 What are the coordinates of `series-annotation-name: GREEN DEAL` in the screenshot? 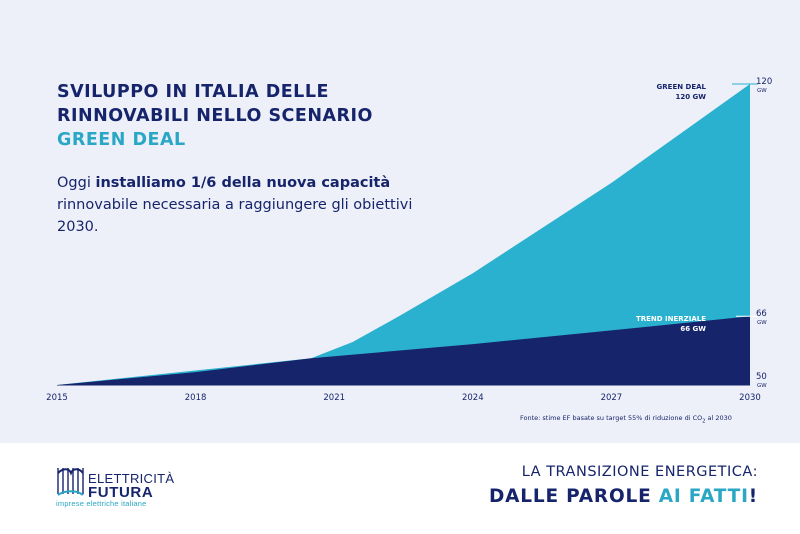 It's located at (682, 87).